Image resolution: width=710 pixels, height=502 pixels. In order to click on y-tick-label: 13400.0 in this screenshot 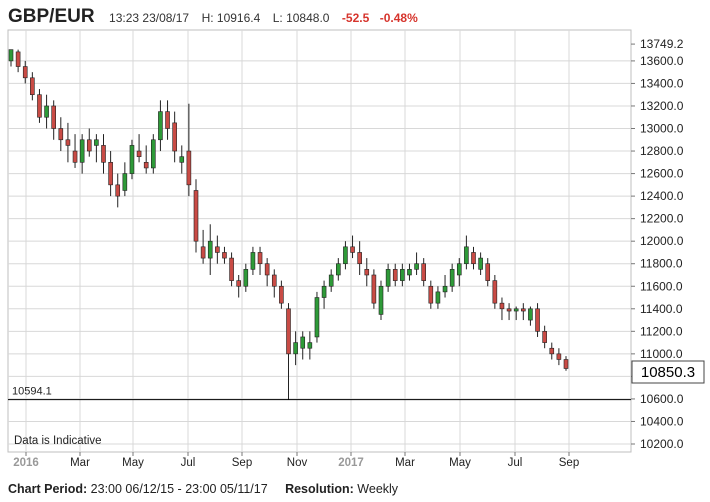, I will do `click(662, 83)`.